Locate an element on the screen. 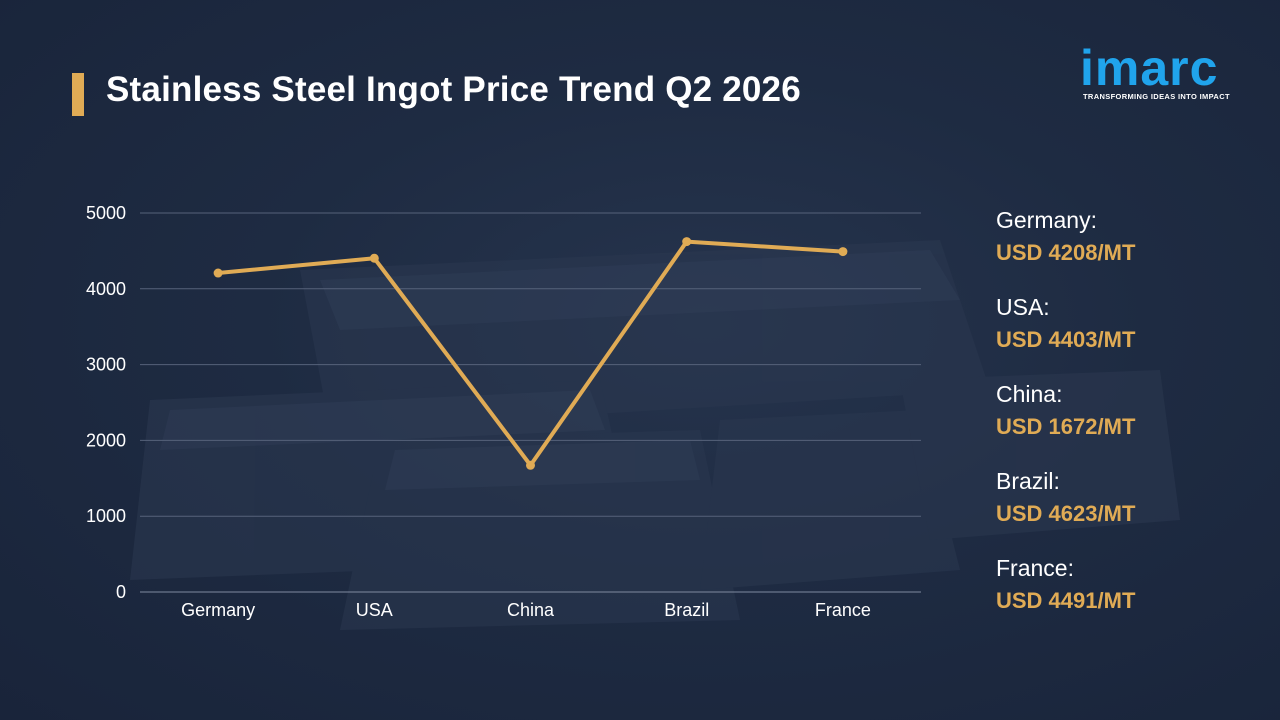 Image resolution: width=1280 pixels, height=720 pixels. legend-country: USA: is located at coordinates (1023, 307).